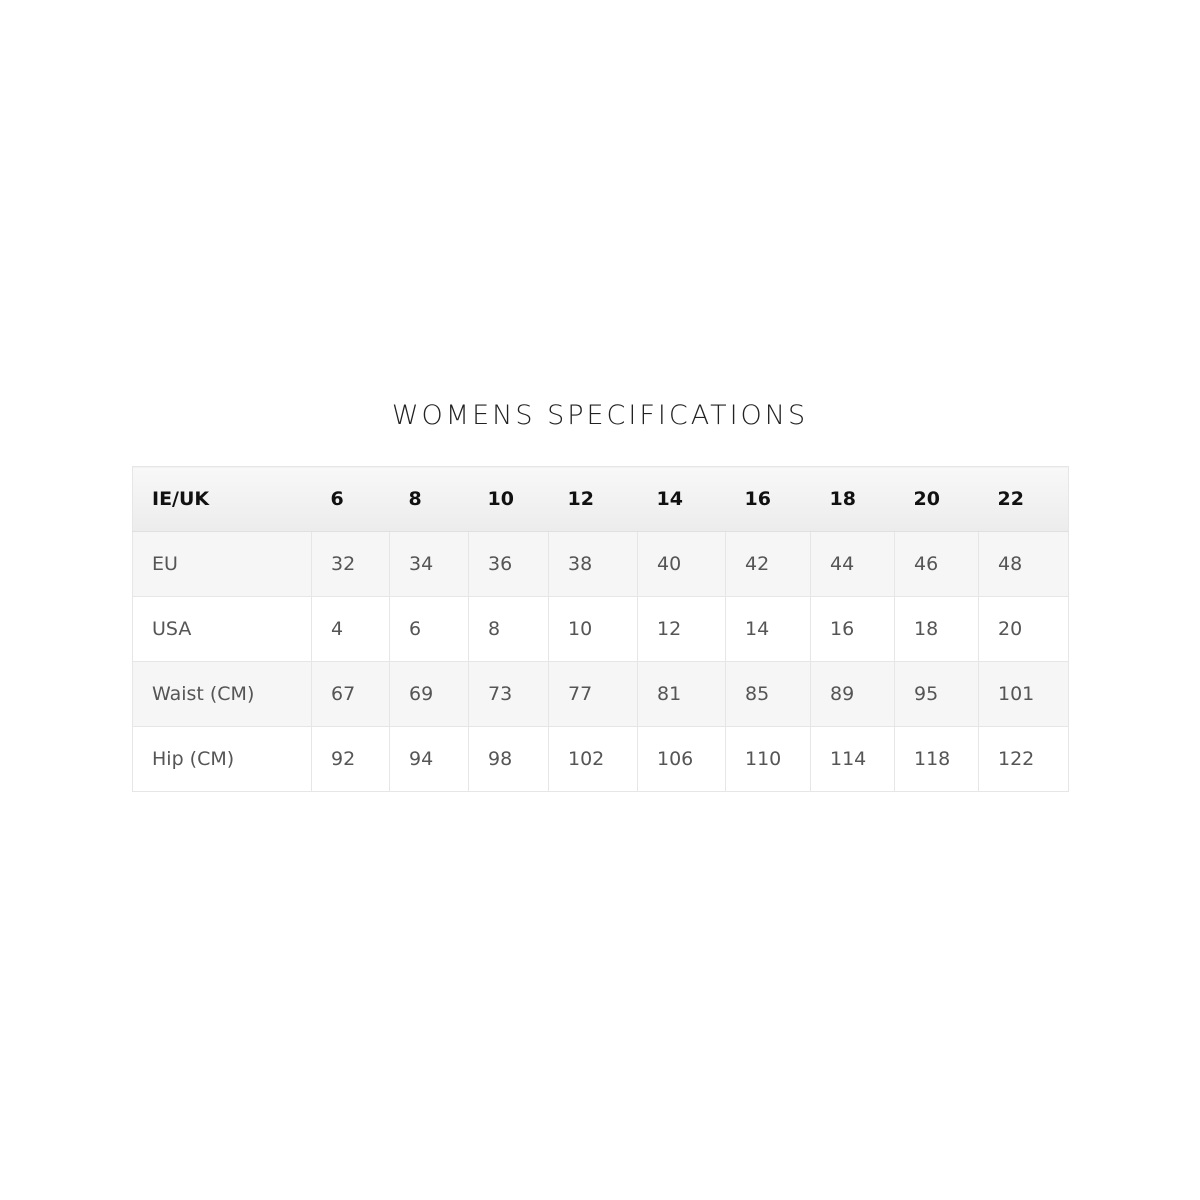 The height and width of the screenshot is (1200, 1200). I want to click on column-header: 8, so click(429, 499).